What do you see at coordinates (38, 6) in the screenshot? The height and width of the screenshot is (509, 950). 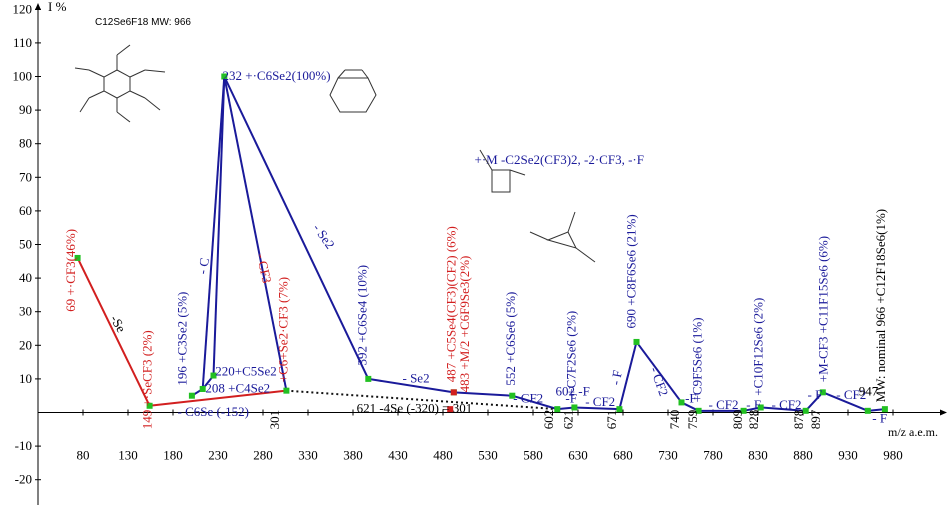 I see `y-axis-arrow` at bounding box center [38, 6].